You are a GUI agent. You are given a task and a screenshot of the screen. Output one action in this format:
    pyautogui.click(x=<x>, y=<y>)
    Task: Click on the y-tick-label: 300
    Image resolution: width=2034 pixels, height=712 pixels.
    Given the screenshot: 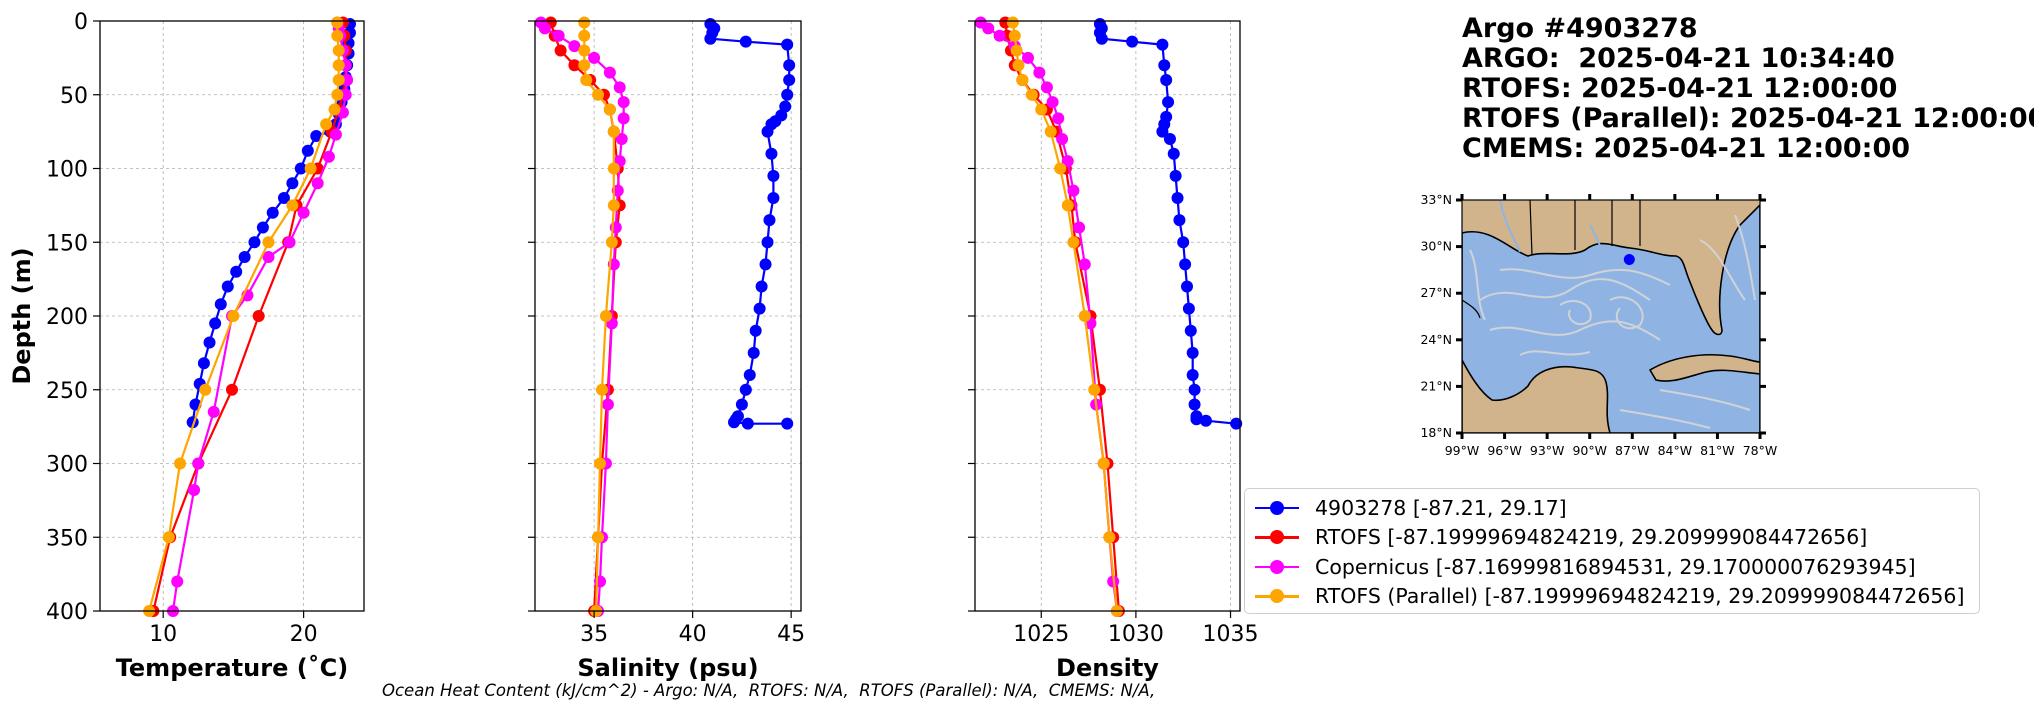 What is the action you would take?
    pyautogui.click(x=67, y=465)
    